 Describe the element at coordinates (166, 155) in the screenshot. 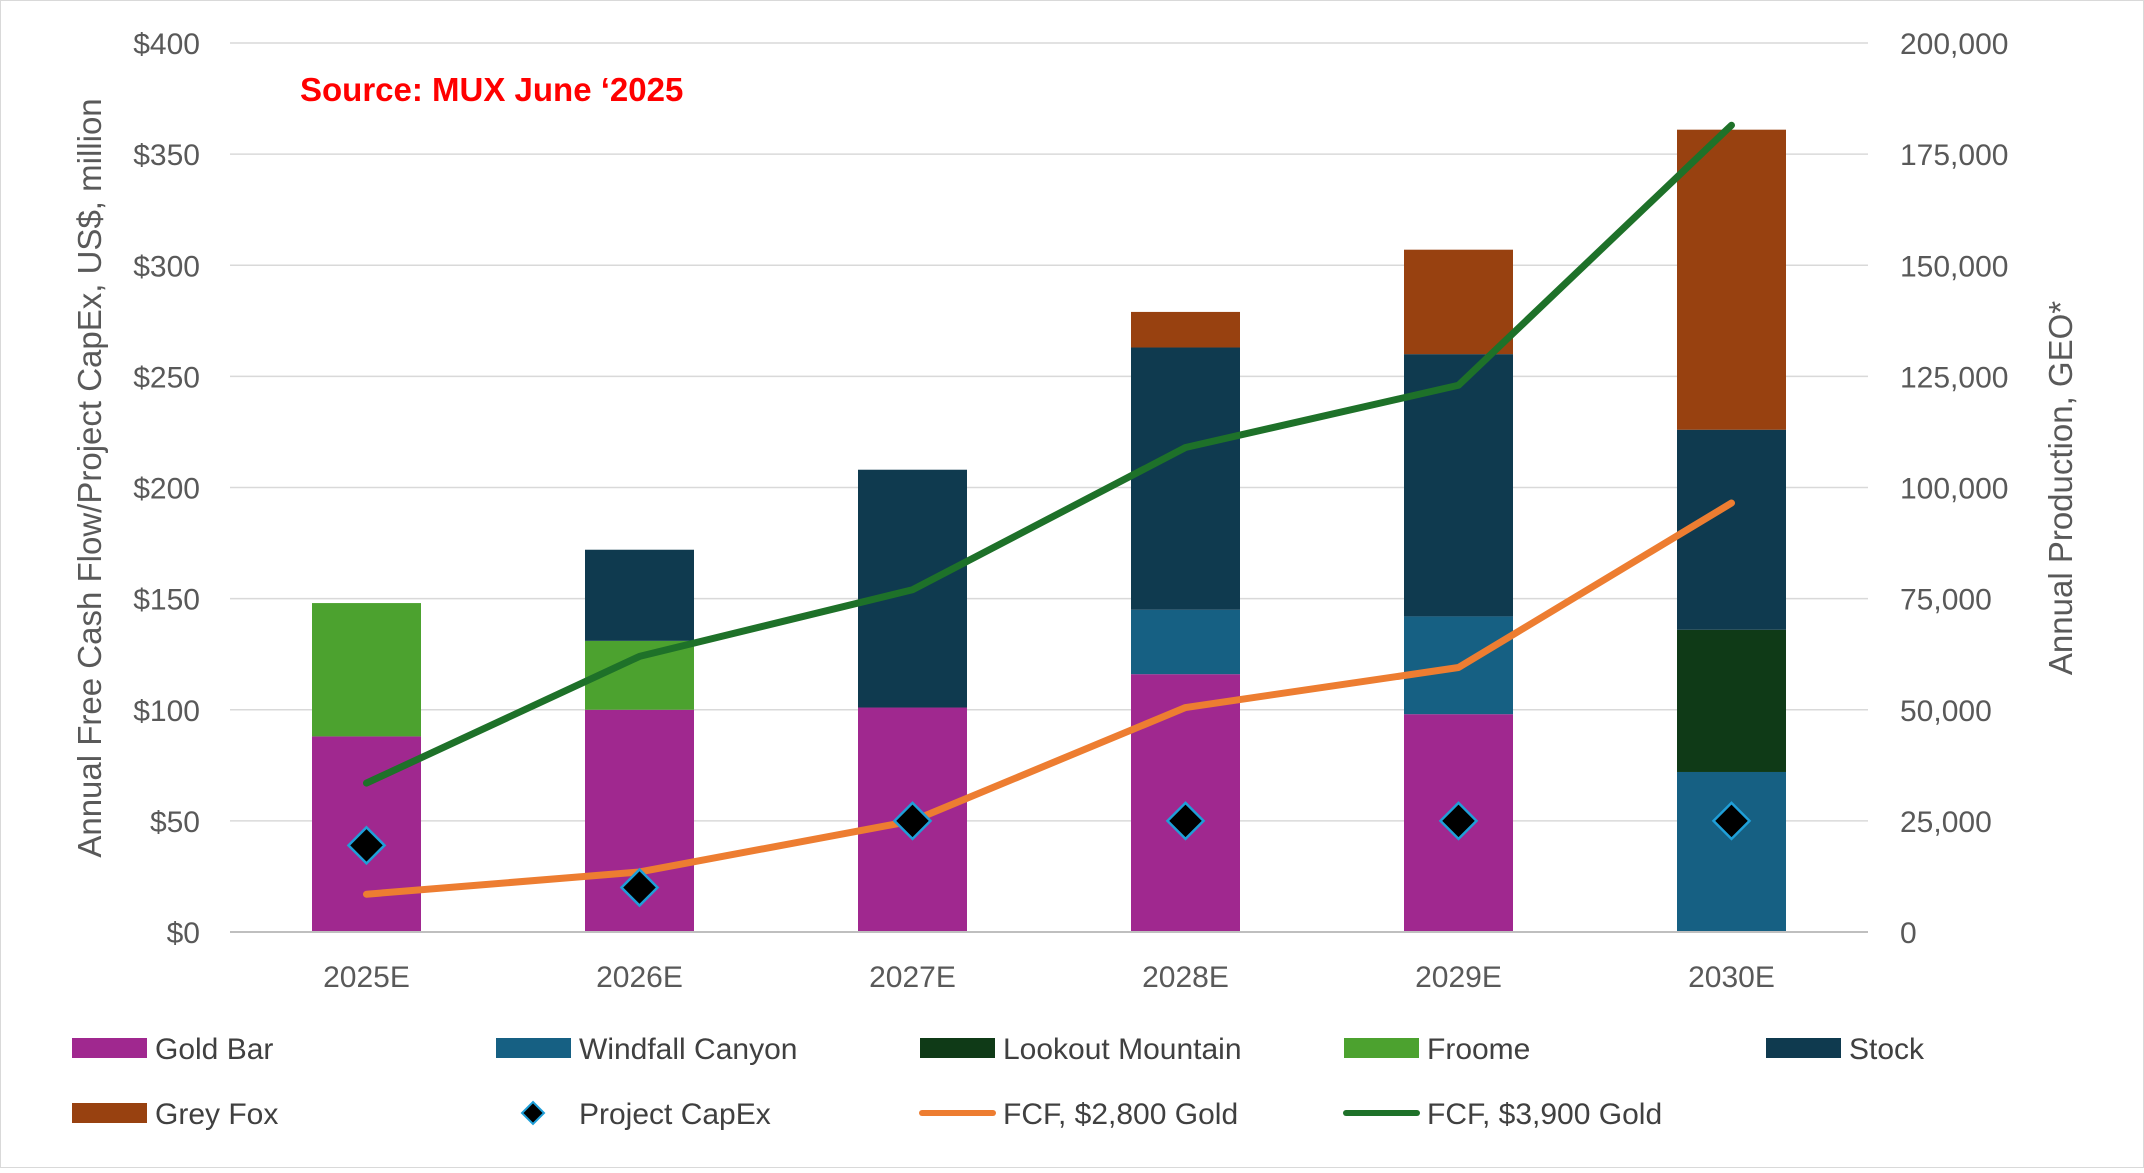

I see `left-tick-label: $350` at that location.